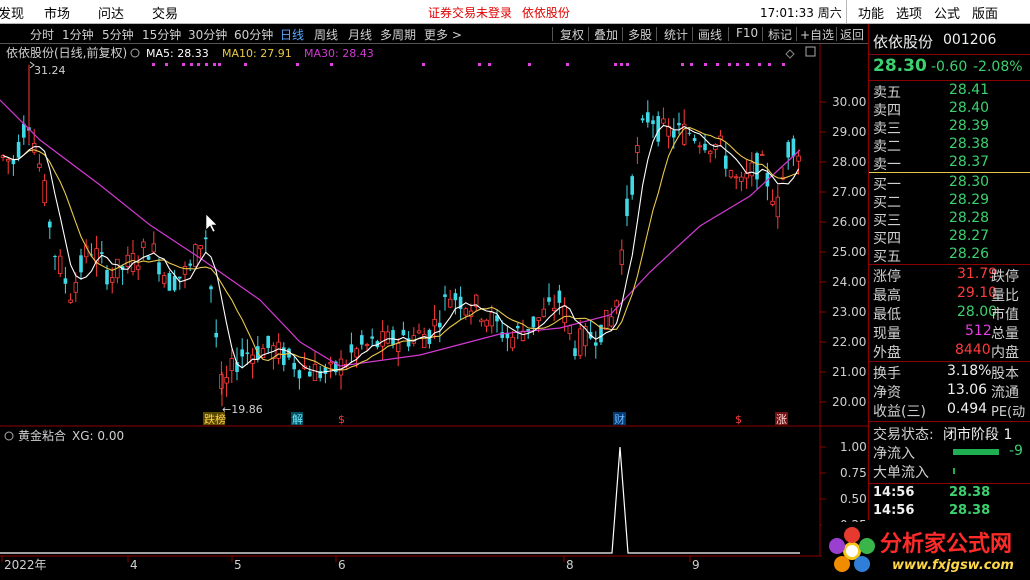  I want to click on period-60min: 60分钟, so click(254, 35).